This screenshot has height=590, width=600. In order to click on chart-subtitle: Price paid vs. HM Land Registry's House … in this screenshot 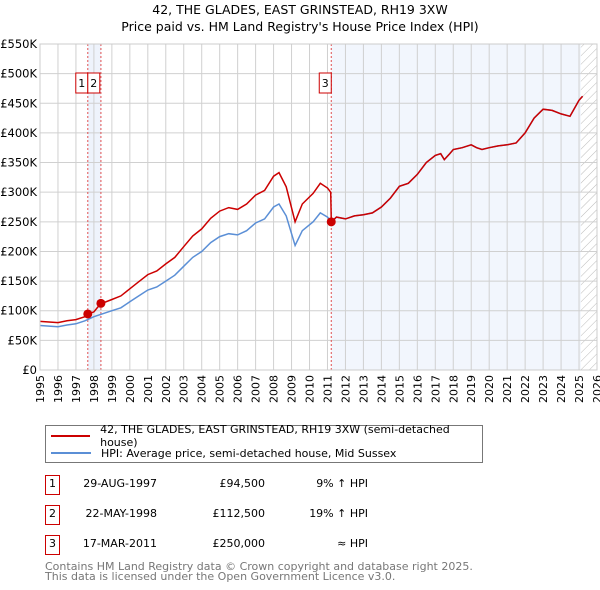, I will do `click(300, 26)`.